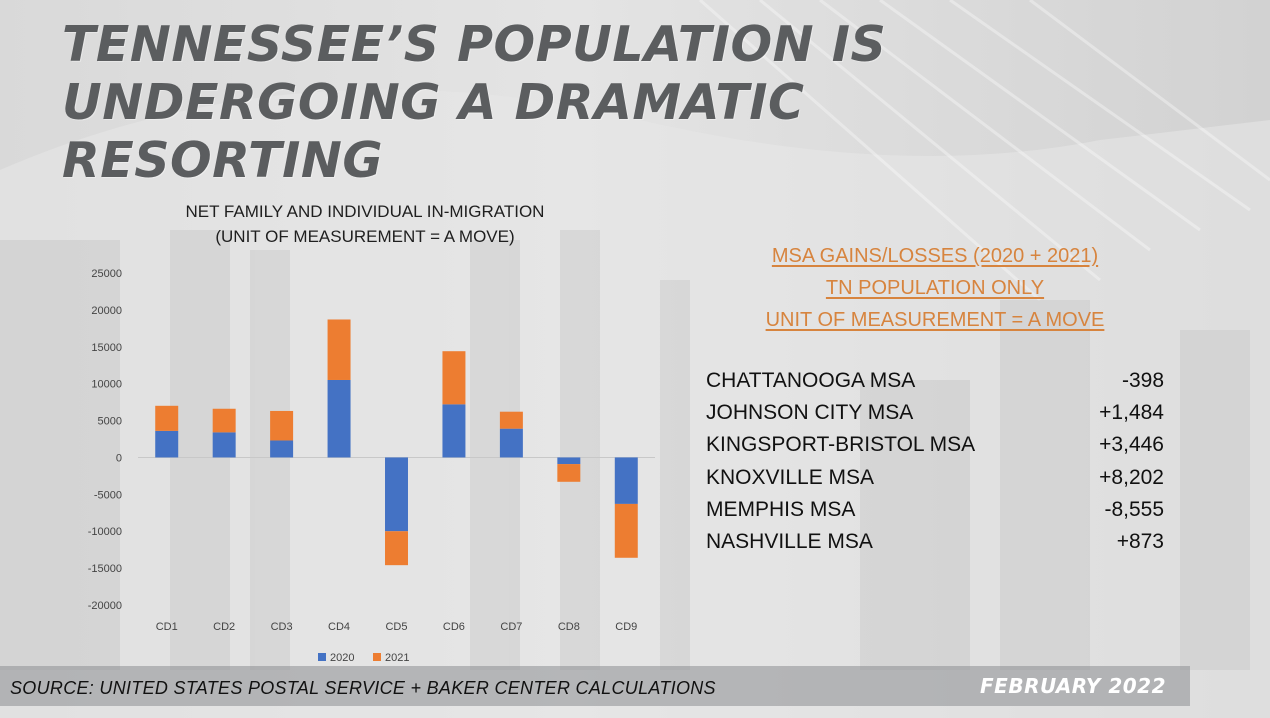 Image resolution: width=1270 pixels, height=718 pixels. What do you see at coordinates (626, 627) in the screenshot?
I see `x-tick-label: CD9` at bounding box center [626, 627].